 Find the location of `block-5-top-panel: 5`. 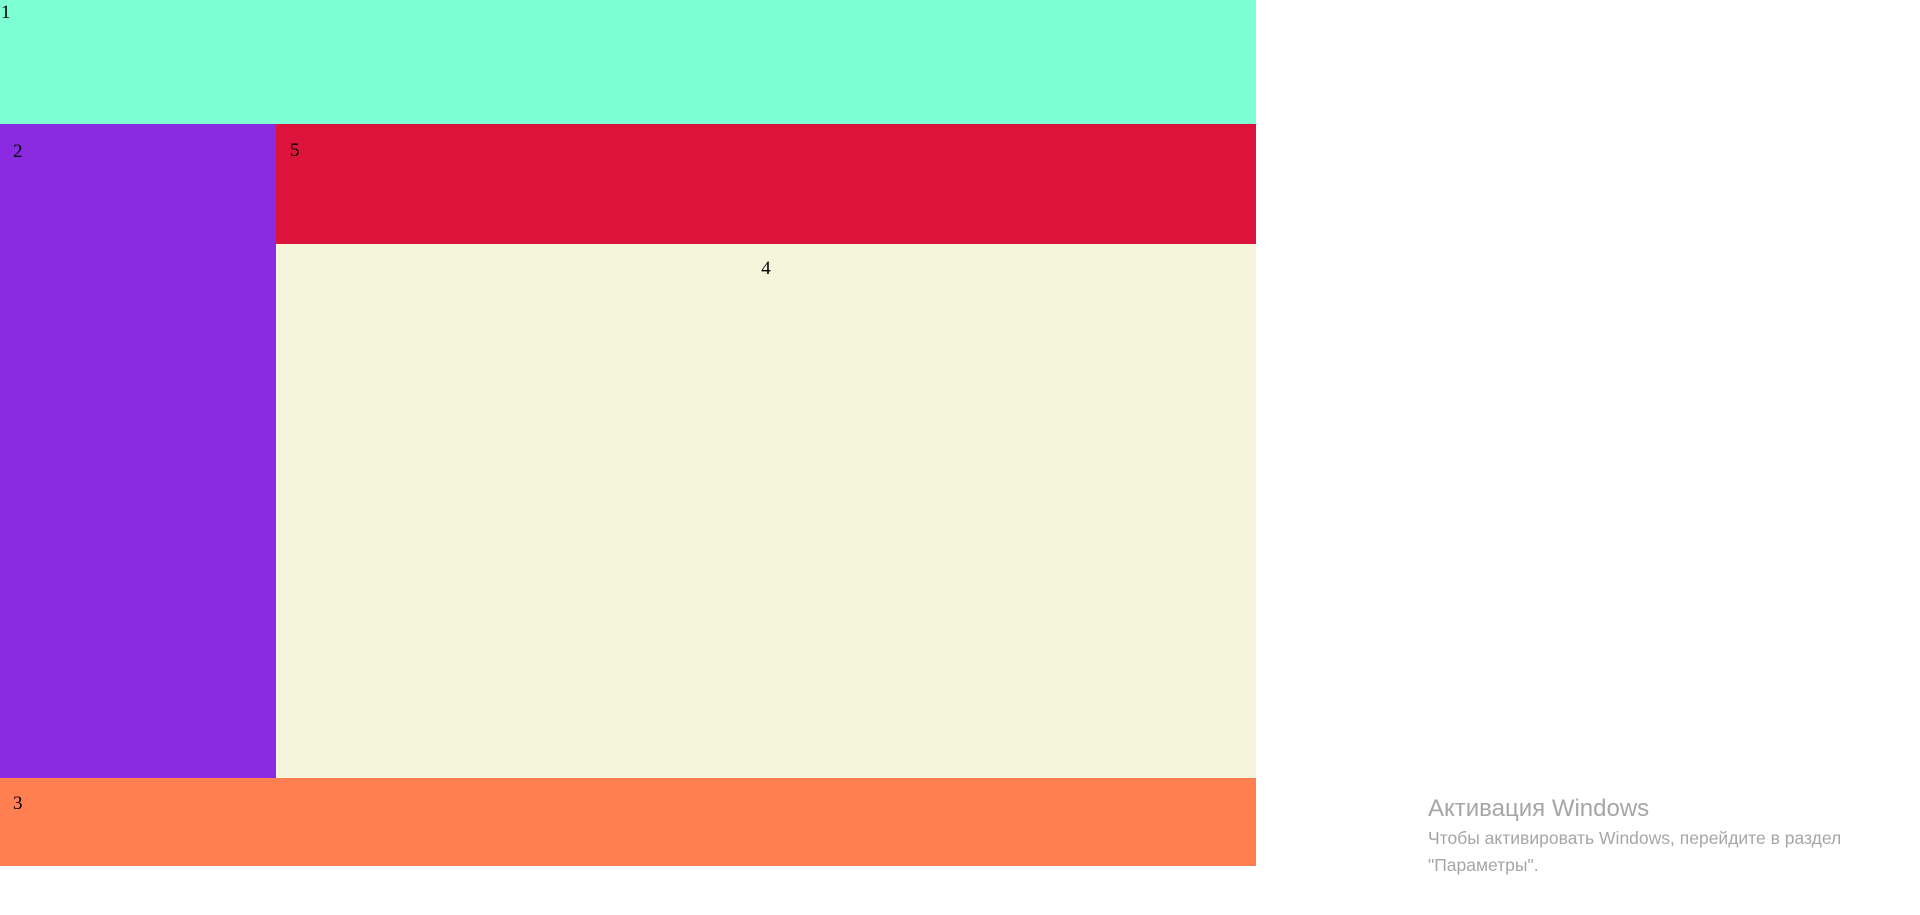

block-5-top-panel: 5 is located at coordinates (766, 184).